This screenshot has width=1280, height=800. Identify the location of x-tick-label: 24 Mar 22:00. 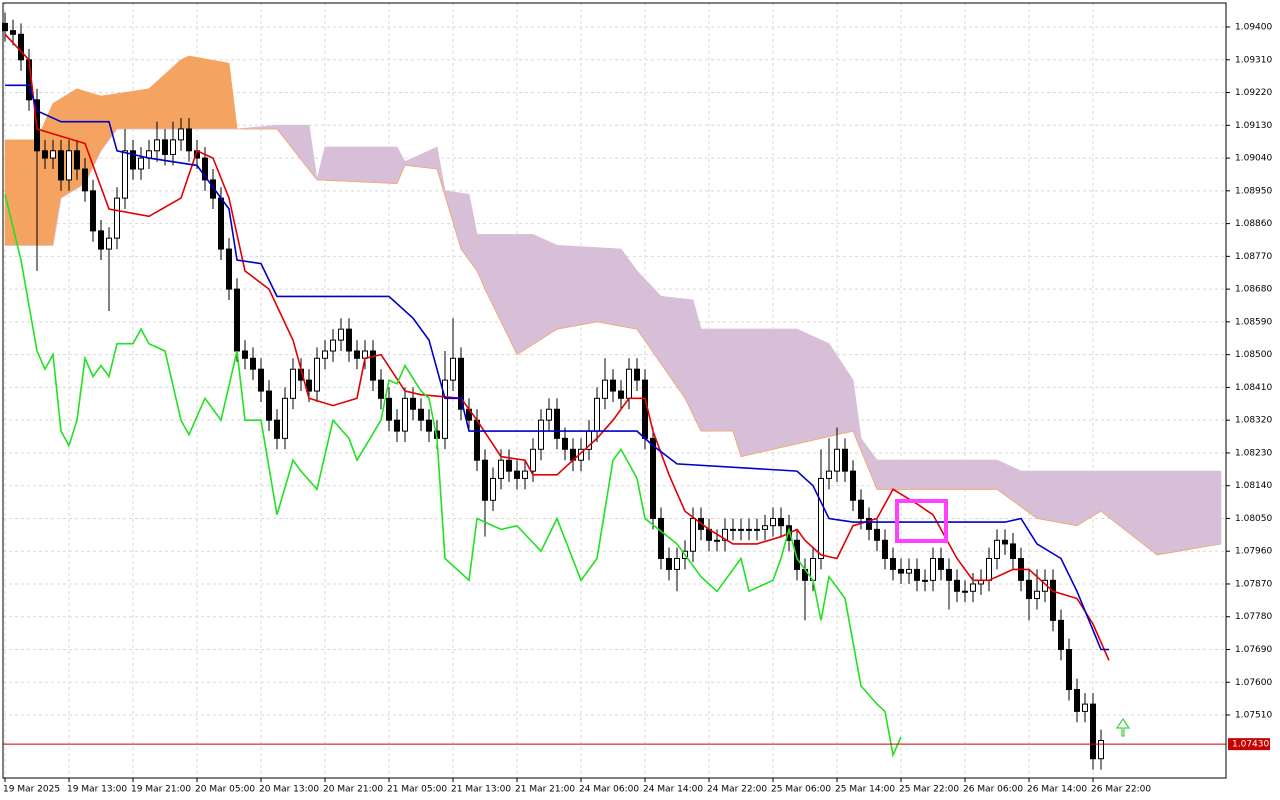
(737, 790).